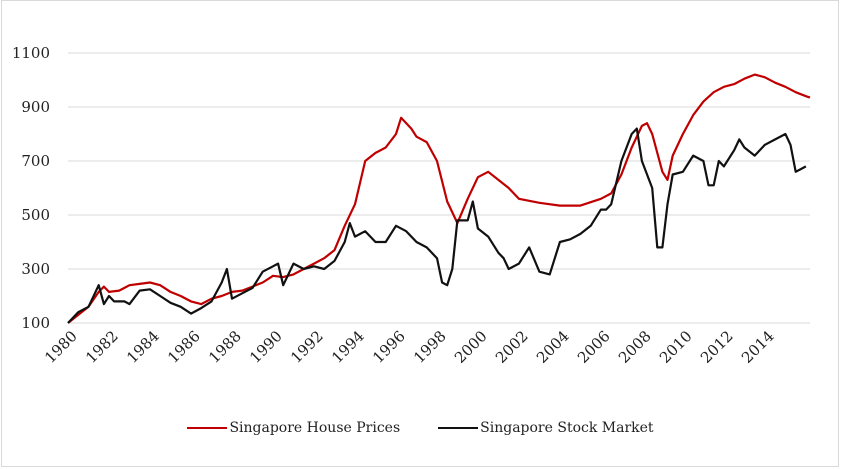  What do you see at coordinates (207, 428) in the screenshot?
I see `legend-swatch-house-prices` at bounding box center [207, 428].